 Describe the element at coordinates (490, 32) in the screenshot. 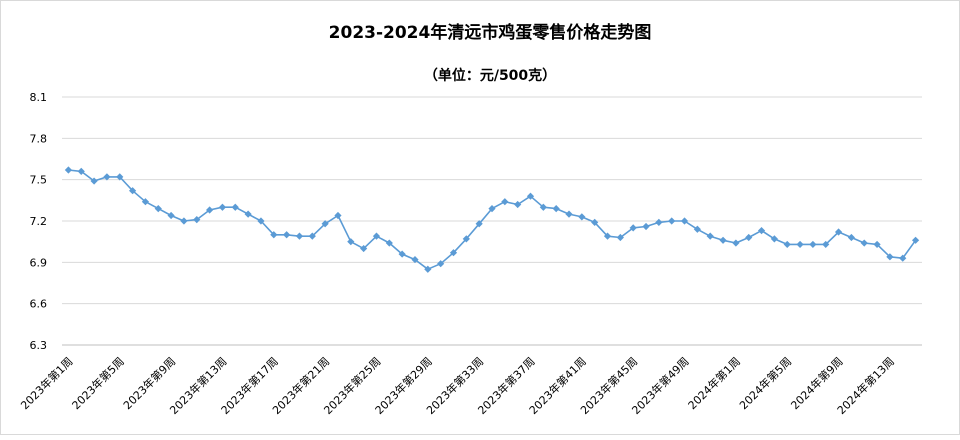

I see `chart-title: 2023-2024年清远市鸡蛋零售价格走势图` at that location.